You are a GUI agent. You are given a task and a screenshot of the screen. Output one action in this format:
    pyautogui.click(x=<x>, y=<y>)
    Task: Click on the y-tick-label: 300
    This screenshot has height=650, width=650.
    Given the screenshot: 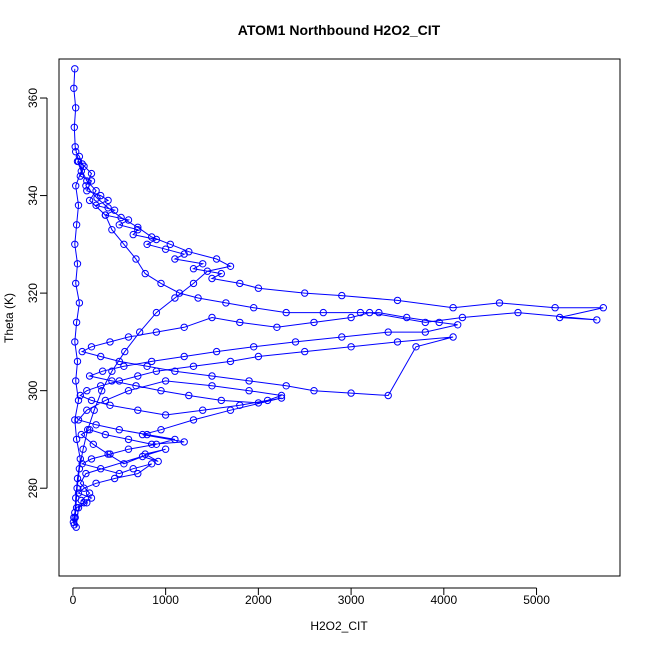 What is the action you would take?
    pyautogui.click(x=33, y=390)
    